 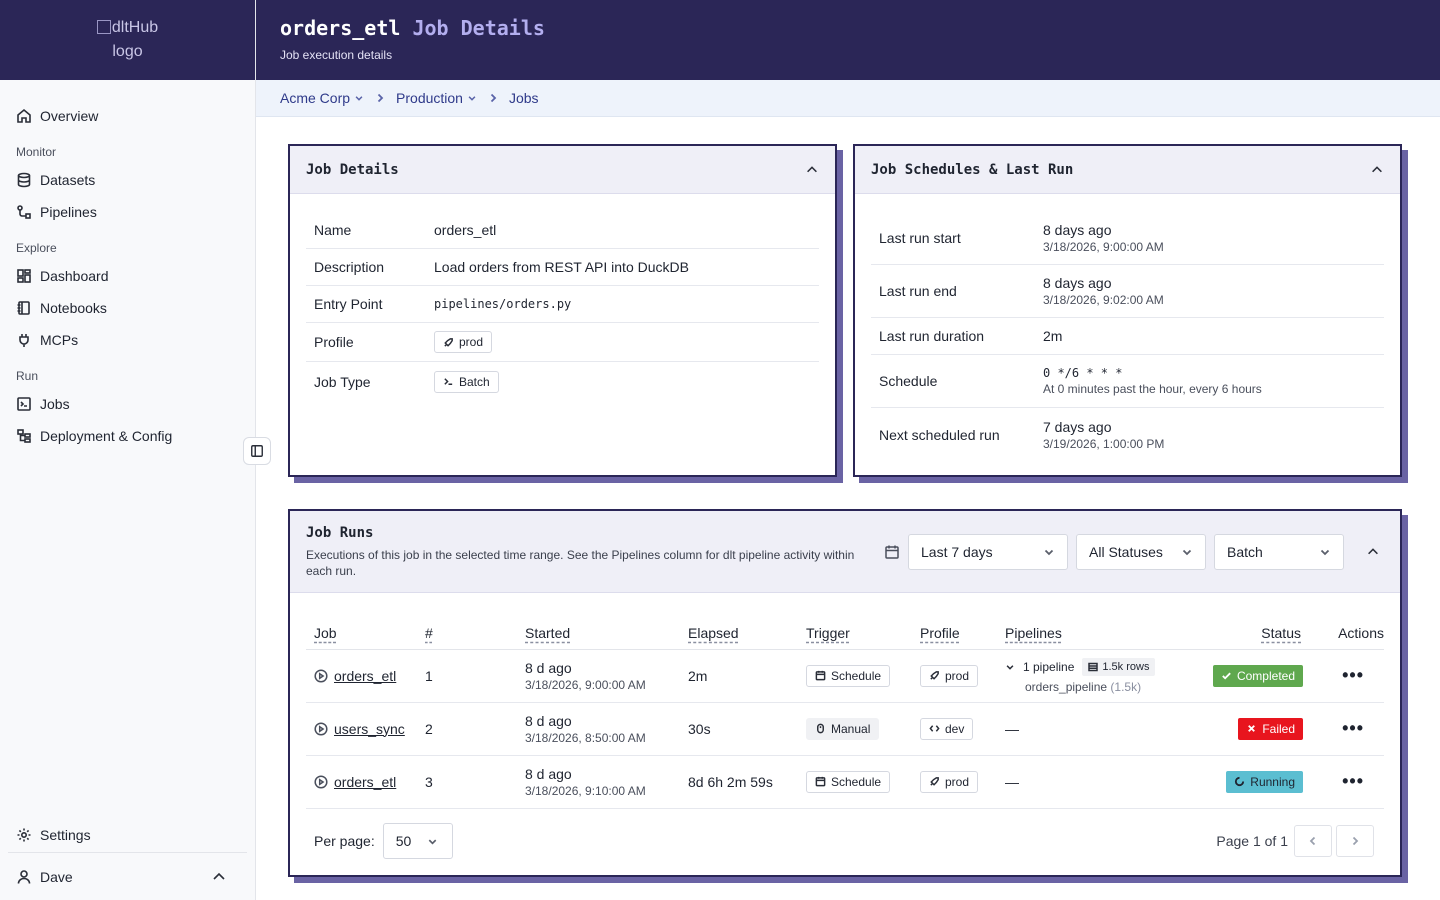 I want to click on status-badge: Failed, so click(x=1270, y=728).